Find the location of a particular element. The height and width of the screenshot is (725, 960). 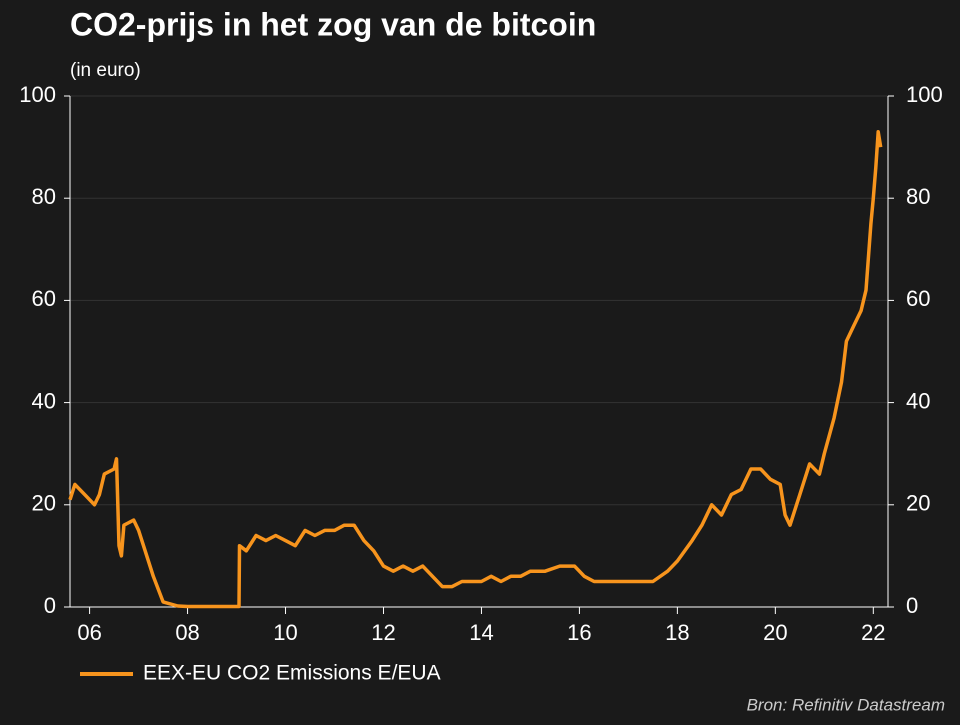

y-tick-label: 0 is located at coordinates (50, 605).